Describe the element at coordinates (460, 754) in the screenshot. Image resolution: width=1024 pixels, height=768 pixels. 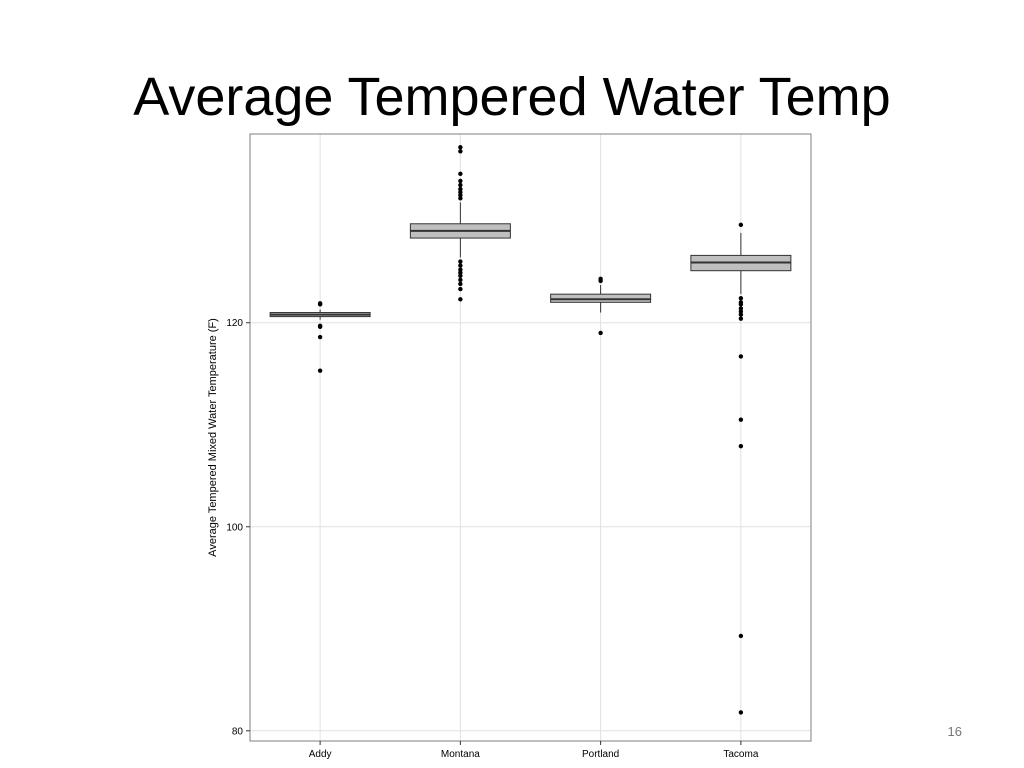
I see `x-tick-label-montana: Montana` at that location.